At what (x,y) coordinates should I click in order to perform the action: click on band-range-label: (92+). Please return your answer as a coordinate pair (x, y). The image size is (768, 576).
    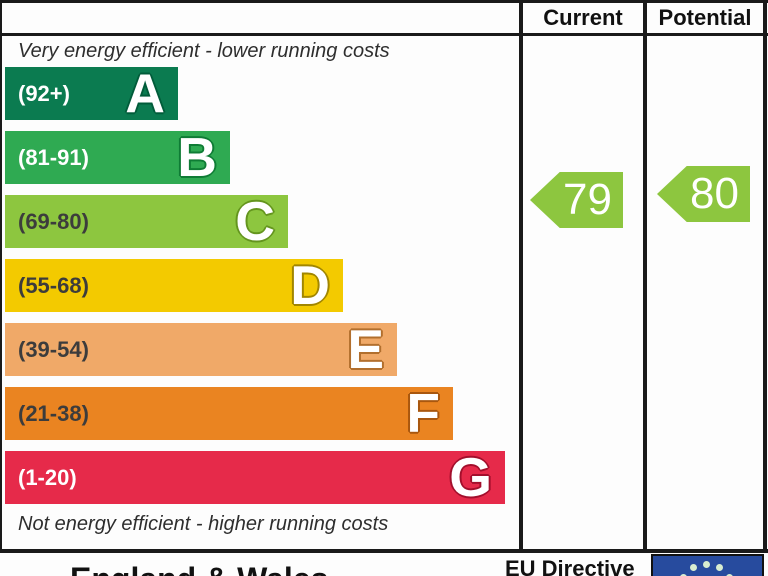
    Looking at the image, I should click on (44, 93).